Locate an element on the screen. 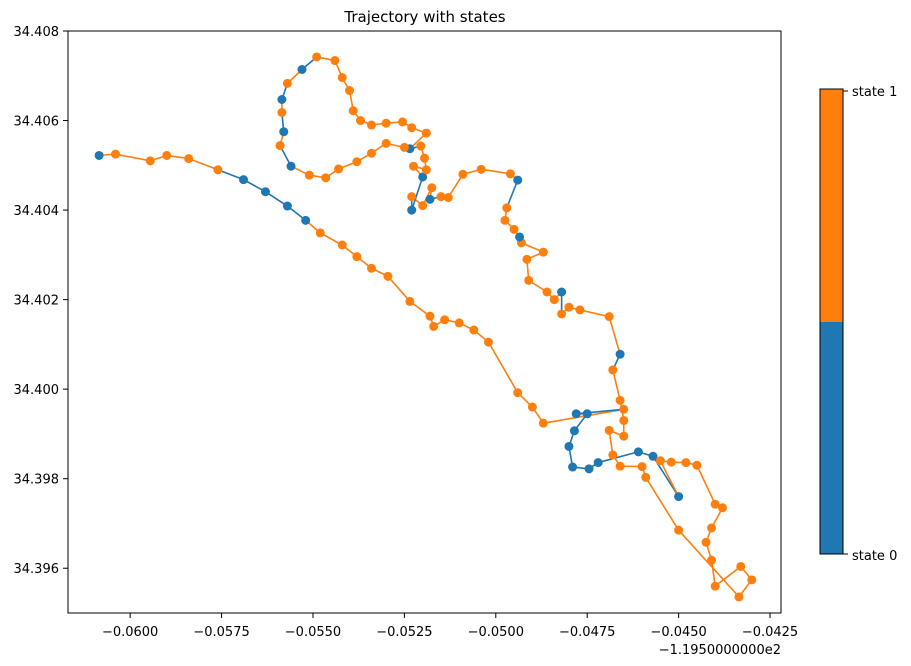  x-tick-label: −0.0600 is located at coordinates (130, 632).